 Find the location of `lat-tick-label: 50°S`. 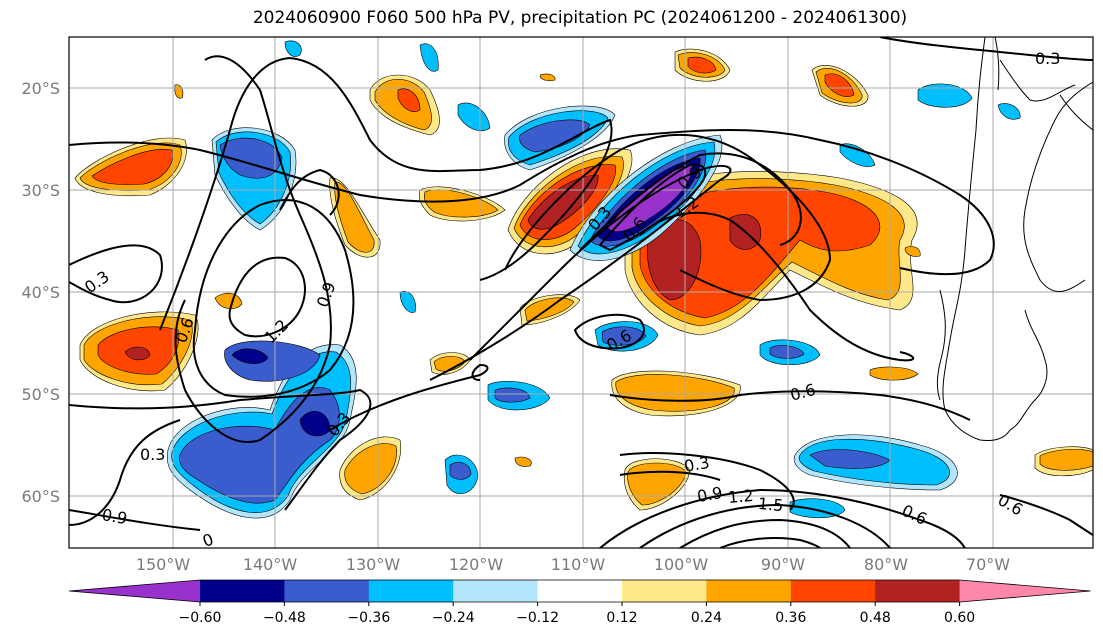

lat-tick-label: 50°S is located at coordinates (40, 394).